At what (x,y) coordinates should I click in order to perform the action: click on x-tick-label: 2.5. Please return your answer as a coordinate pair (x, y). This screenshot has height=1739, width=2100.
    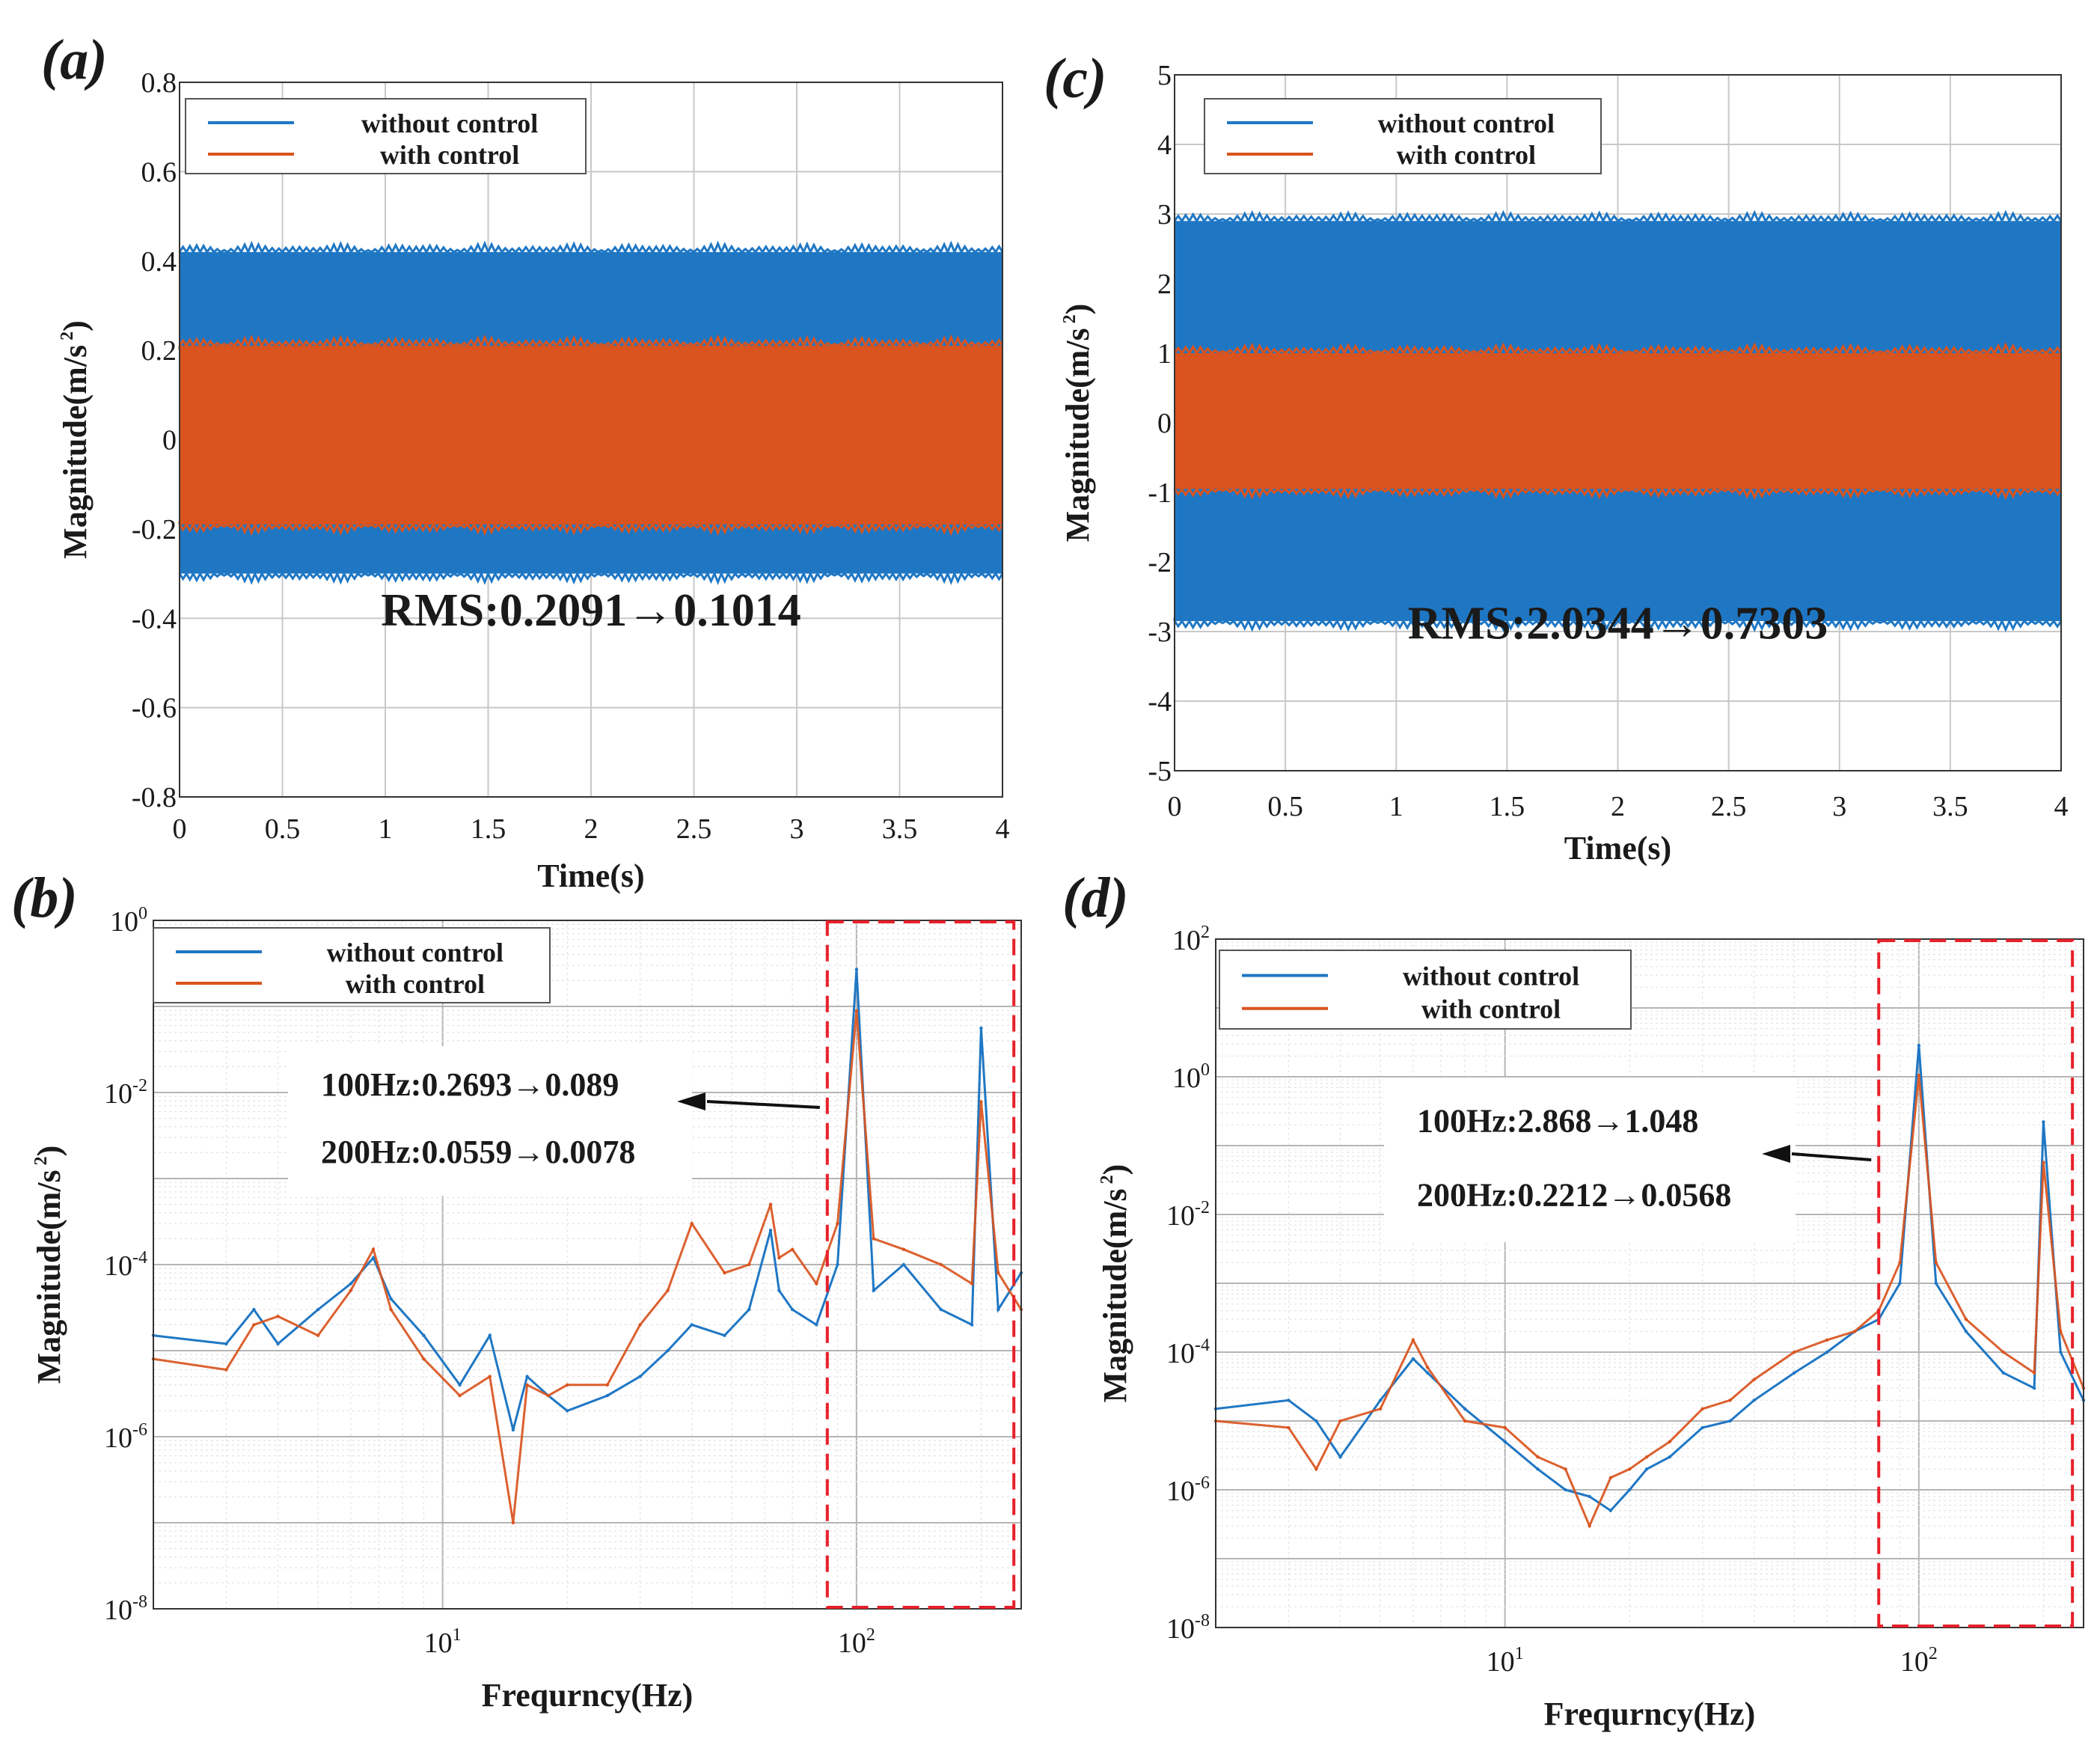
    Looking at the image, I should click on (1729, 807).